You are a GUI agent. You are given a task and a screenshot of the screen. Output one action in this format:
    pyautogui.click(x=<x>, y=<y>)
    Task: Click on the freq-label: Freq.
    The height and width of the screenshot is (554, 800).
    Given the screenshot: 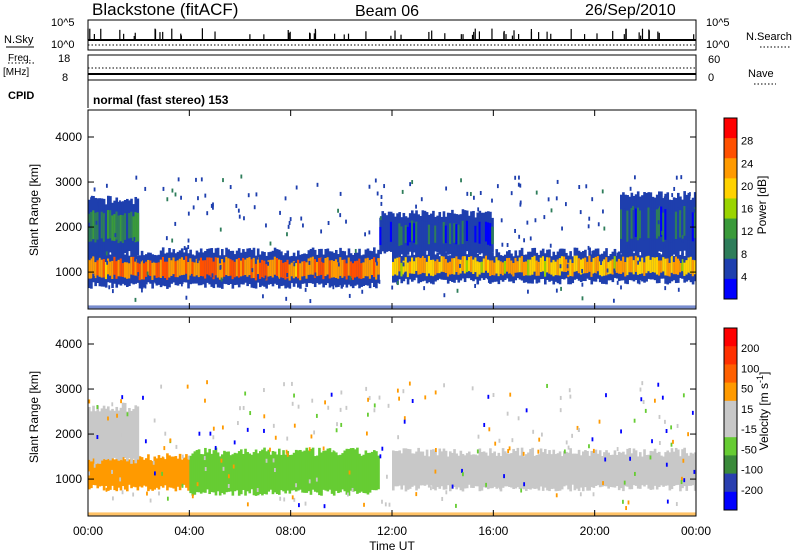 What is the action you would take?
    pyautogui.click(x=19, y=58)
    